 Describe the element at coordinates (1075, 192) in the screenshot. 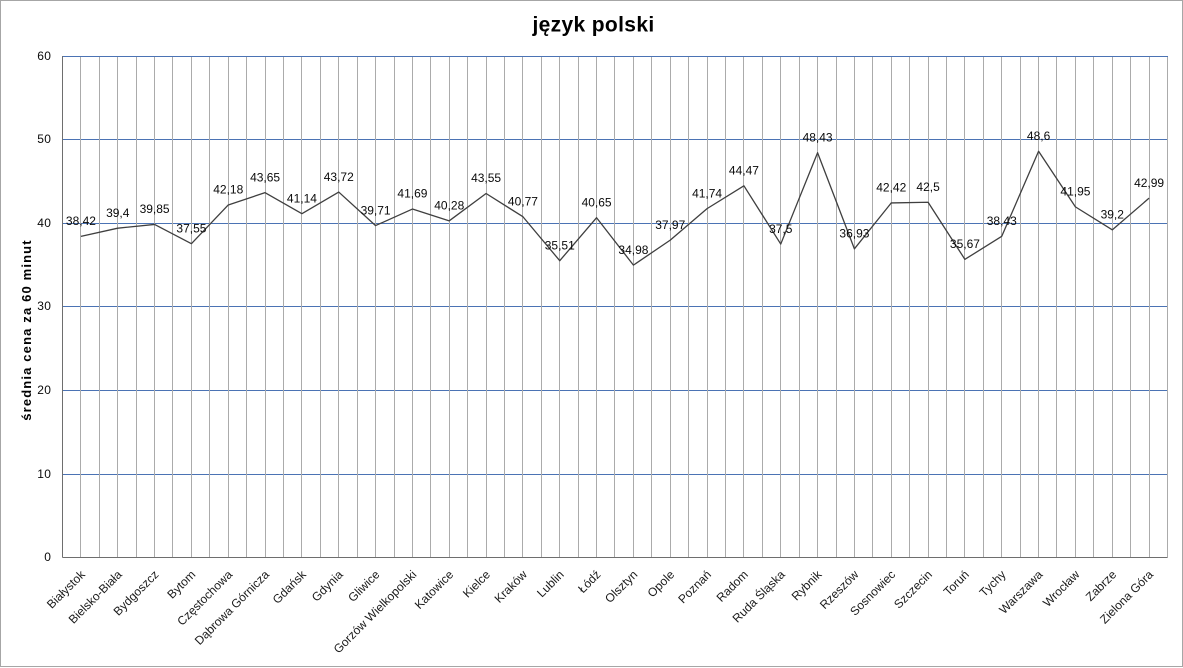

I see `svg-text: 41,95` at that location.